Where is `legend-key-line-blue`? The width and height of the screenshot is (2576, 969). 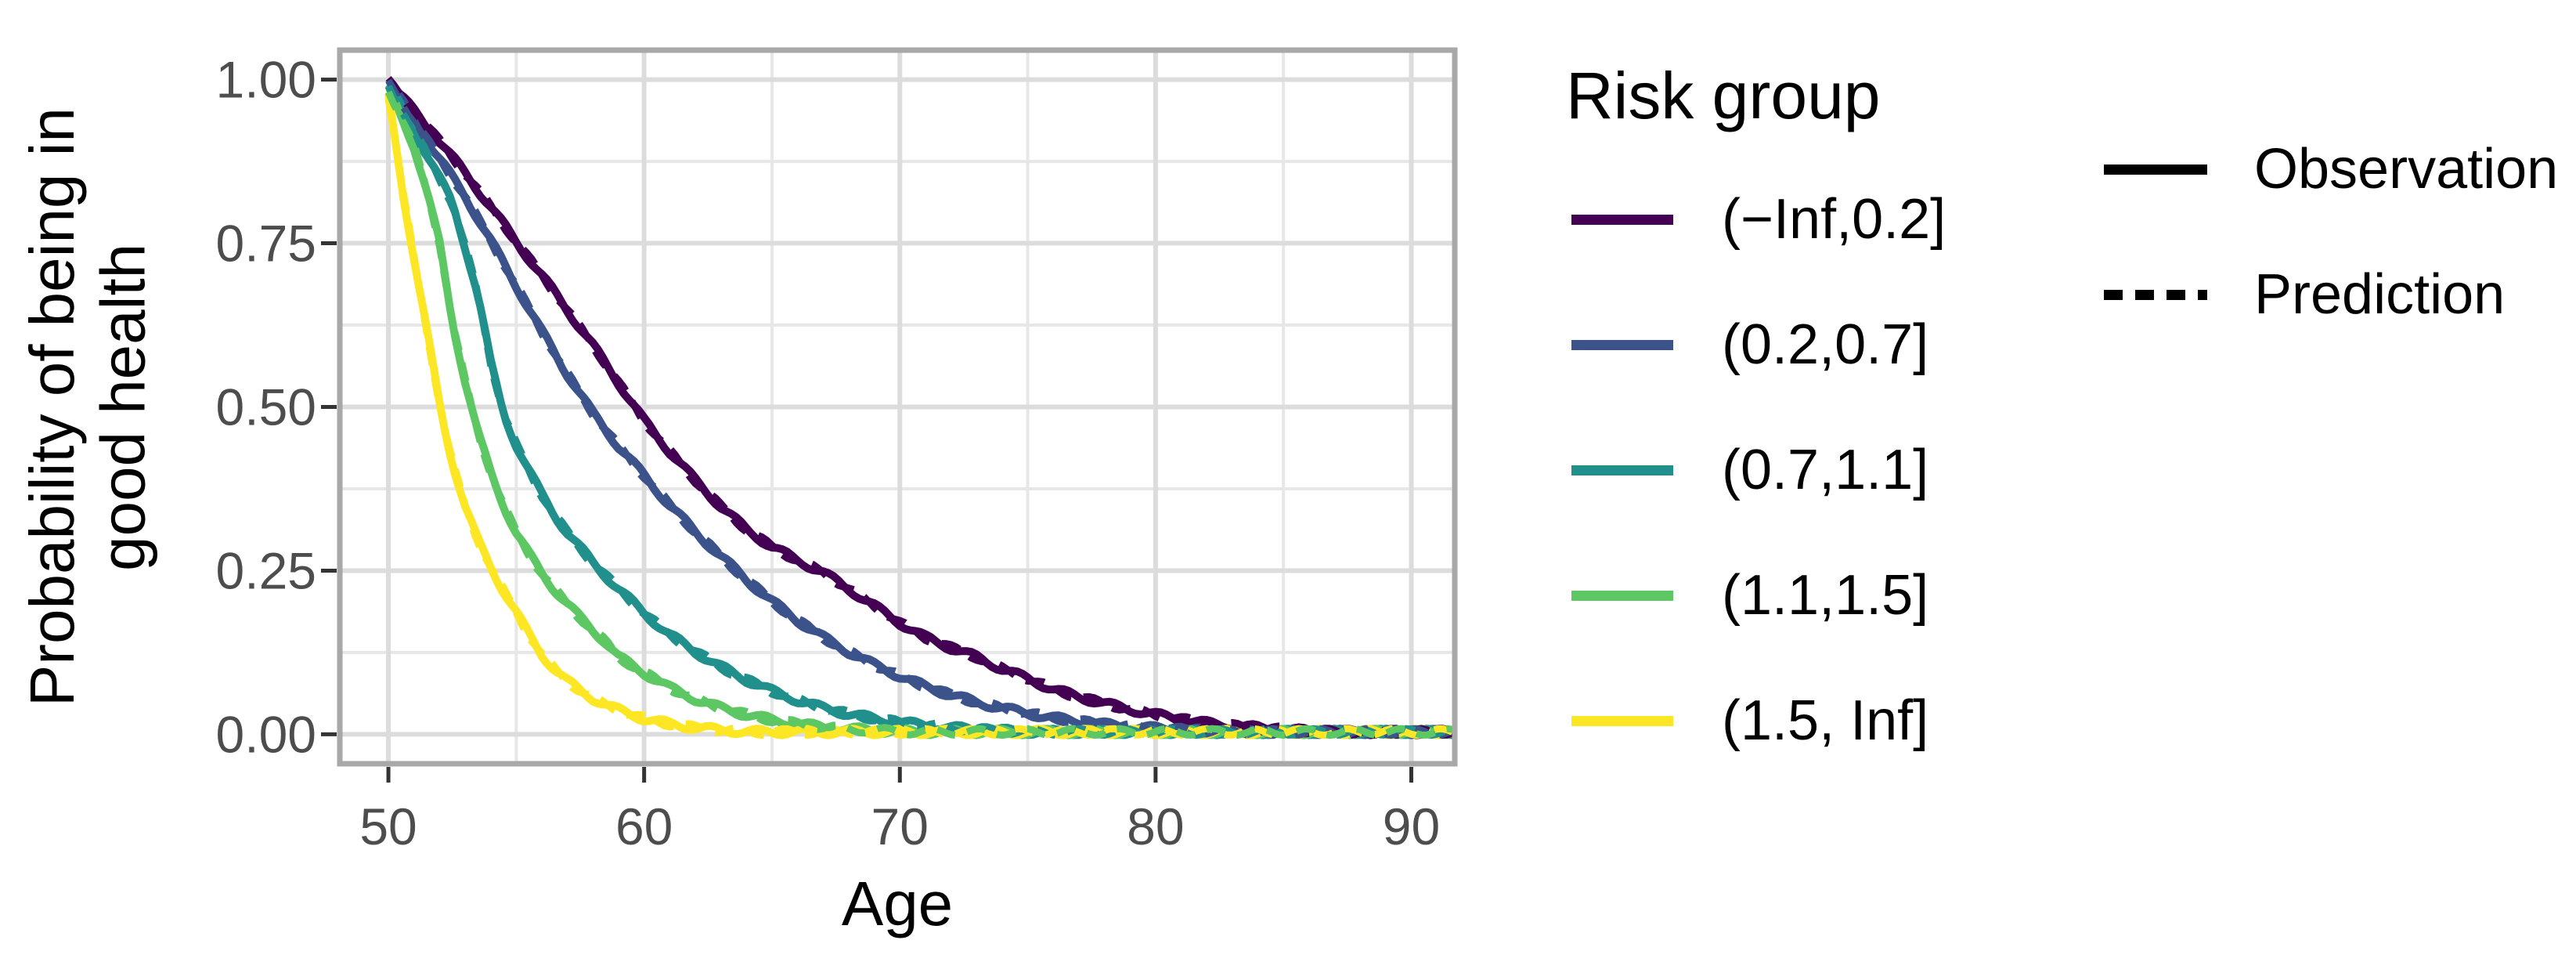
legend-key-line-blue is located at coordinates (1622, 344).